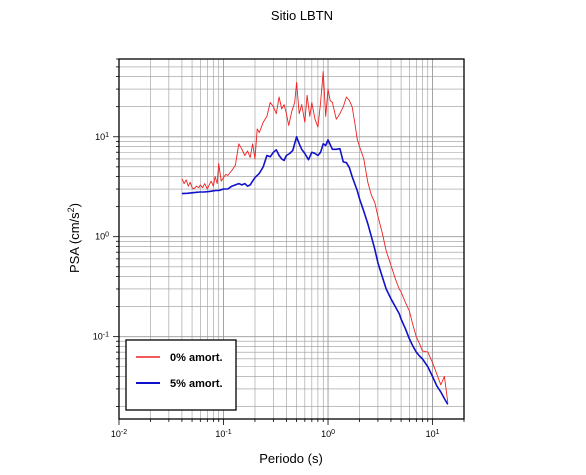  What do you see at coordinates (101, 336) in the screenshot?
I see `y-tick-label: 10⁻¹` at bounding box center [101, 336].